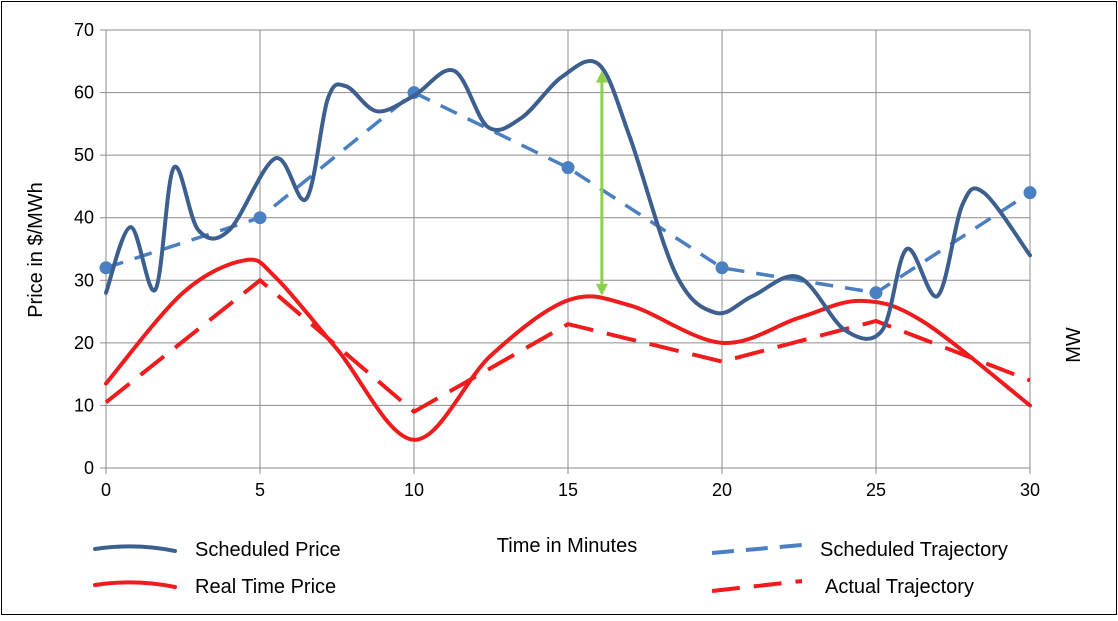  I want to click on y2-axis-title: MW, so click(1074, 345).